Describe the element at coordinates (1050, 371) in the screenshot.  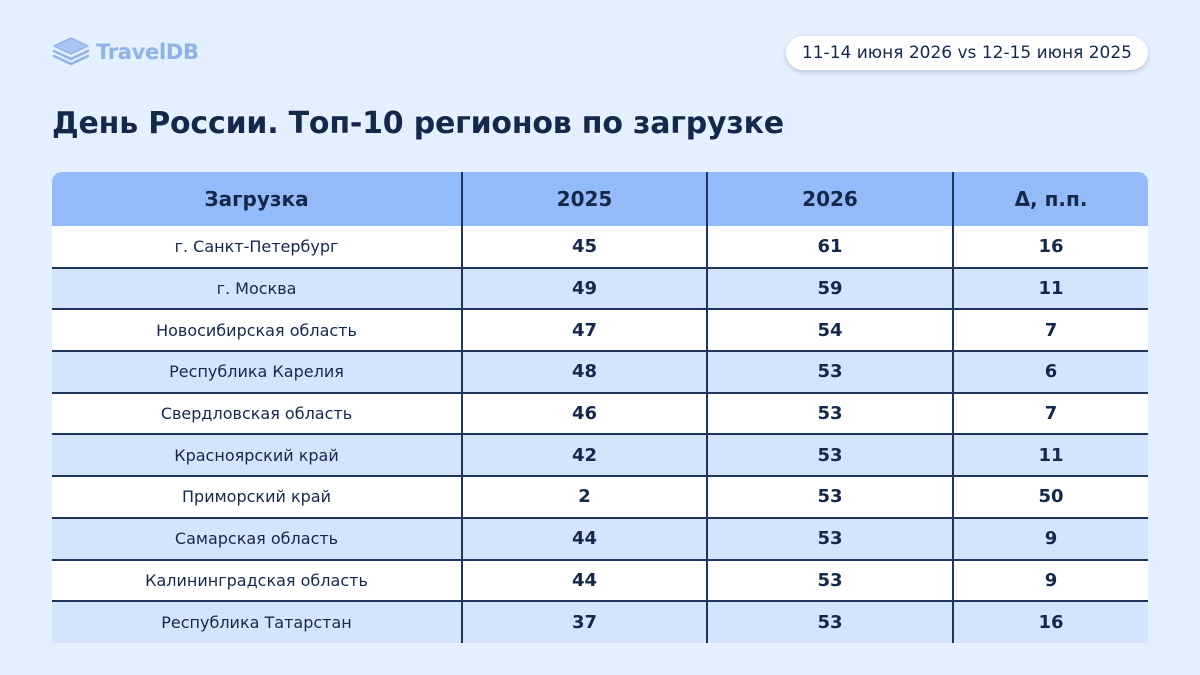
I see `delta-cell: 6` at that location.